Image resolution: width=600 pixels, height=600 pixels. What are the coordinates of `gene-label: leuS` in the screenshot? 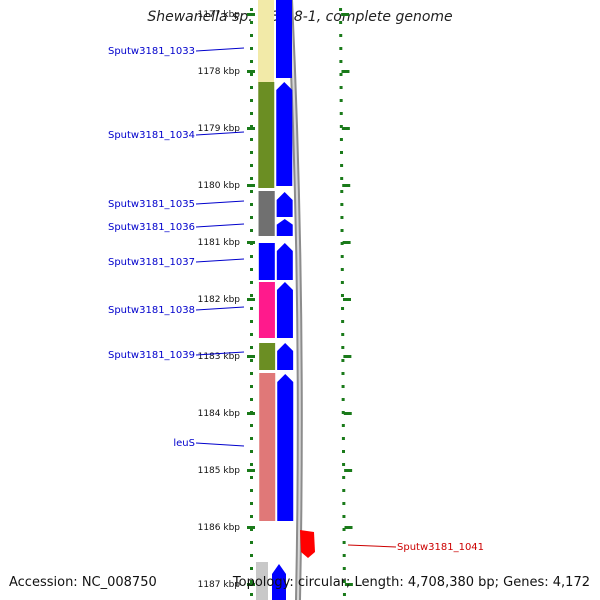 It's located at (184, 443).